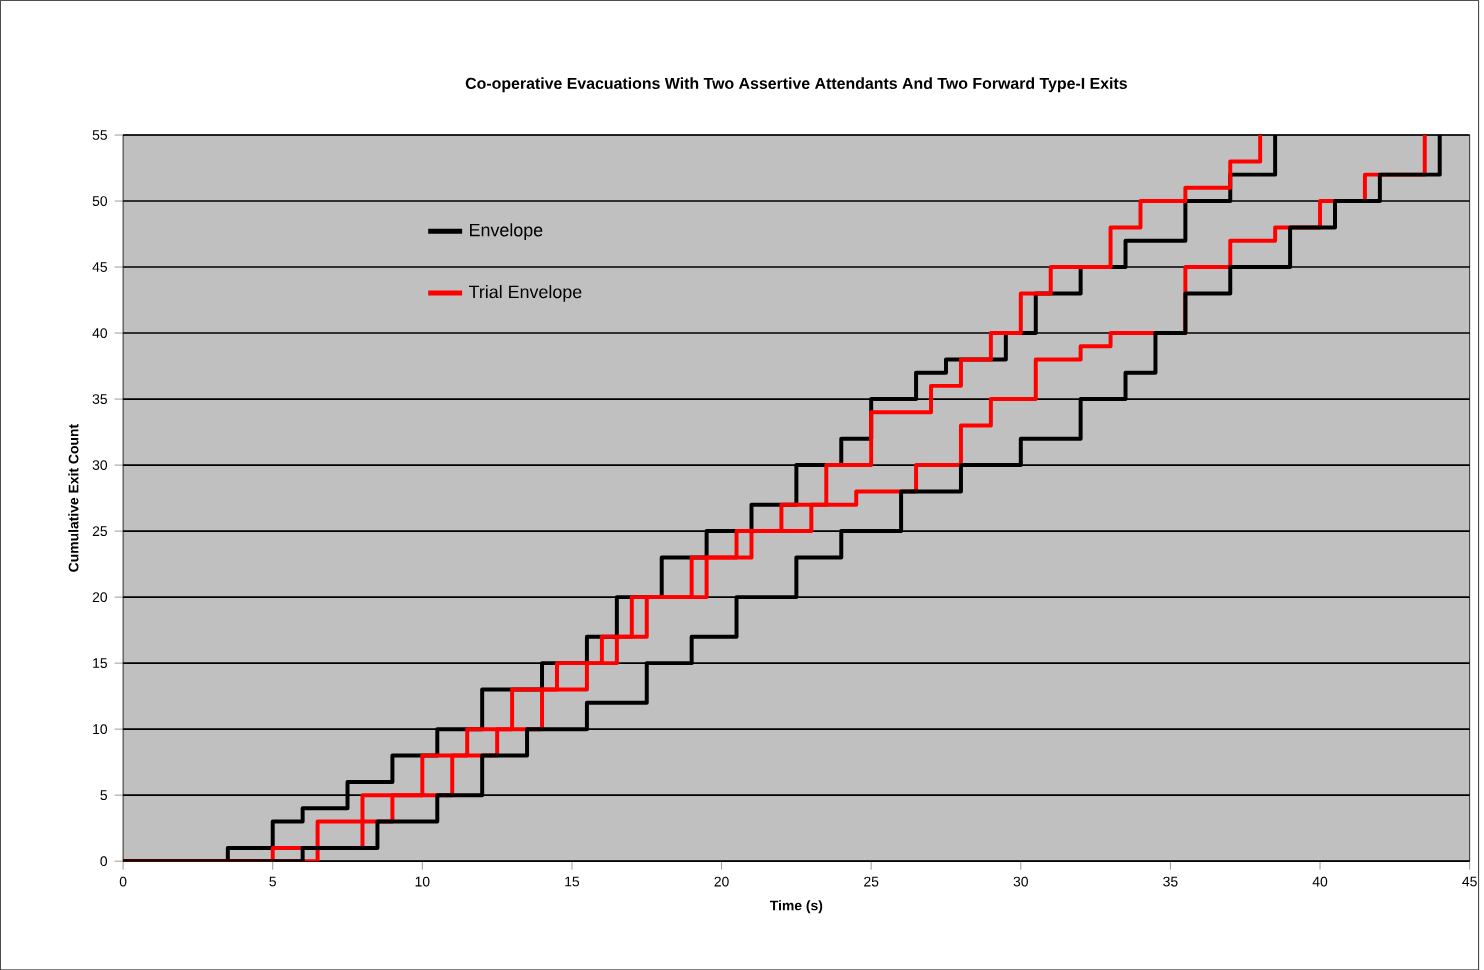  What do you see at coordinates (525, 293) in the screenshot?
I see `legend-label: Trial Envelope` at bounding box center [525, 293].